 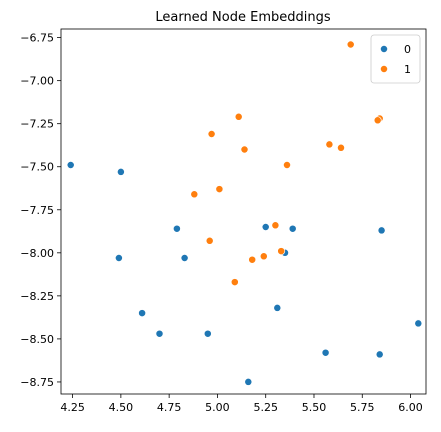 I want to click on chart-title: Learned Node Embeddings, so click(x=243, y=17).